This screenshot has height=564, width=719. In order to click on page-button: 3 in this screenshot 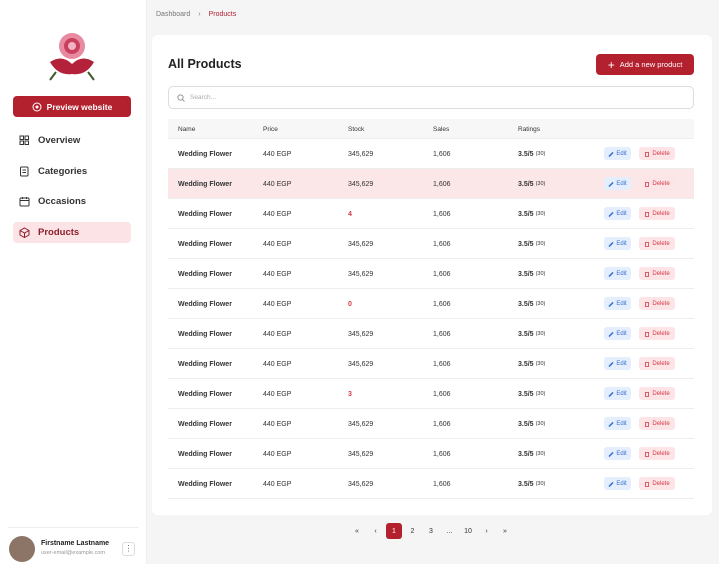, I will do `click(431, 531)`.